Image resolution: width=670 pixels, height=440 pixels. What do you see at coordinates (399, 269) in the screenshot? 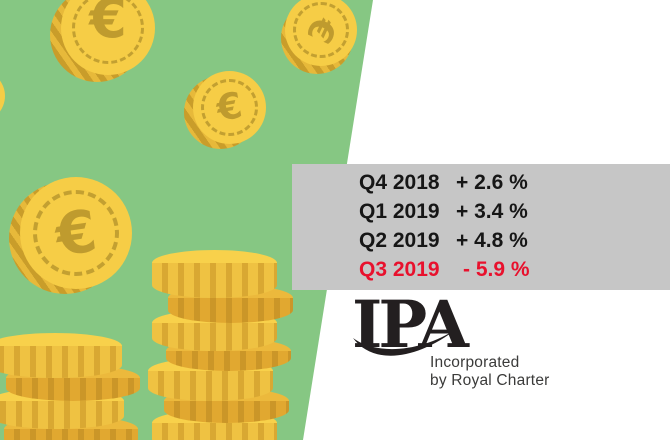
I see `quarter-label: Q3 2019` at bounding box center [399, 269].